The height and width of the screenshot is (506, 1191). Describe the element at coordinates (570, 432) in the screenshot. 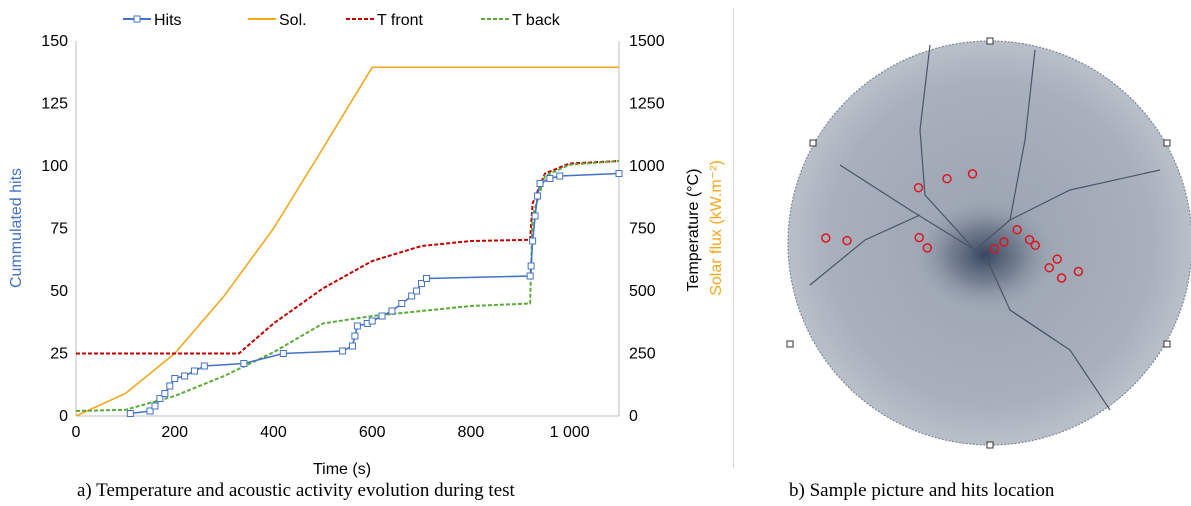

I see `x-tick-label: 1 000` at that location.